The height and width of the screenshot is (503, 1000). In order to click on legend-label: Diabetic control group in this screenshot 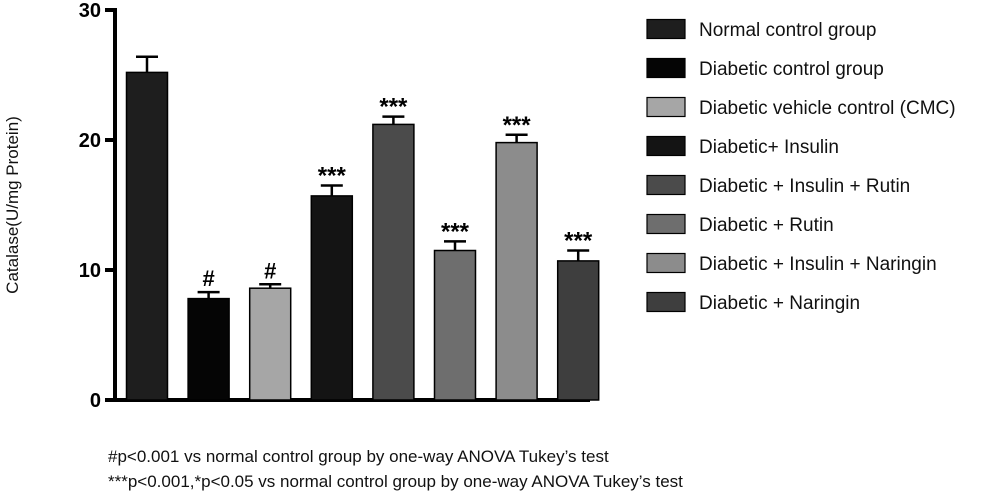, I will do `click(791, 69)`.